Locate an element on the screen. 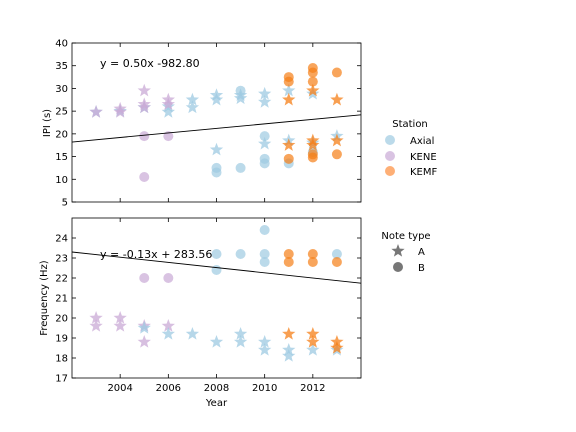 The image size is (576, 432). legend-item-b: B is located at coordinates (409, 268).